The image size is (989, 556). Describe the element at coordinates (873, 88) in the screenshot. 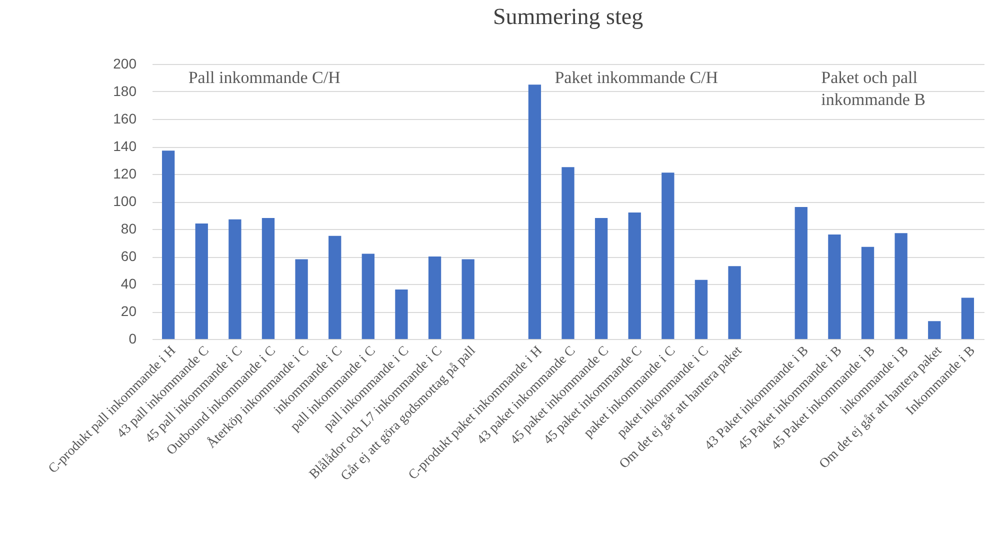

I see `annotation: Paket och pall inkommande B` at that location.